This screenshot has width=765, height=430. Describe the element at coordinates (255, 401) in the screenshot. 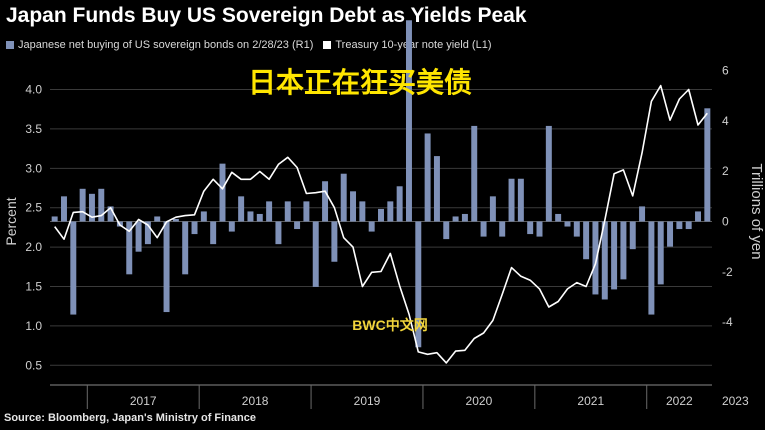

I see `year-label: 2018` at that location.